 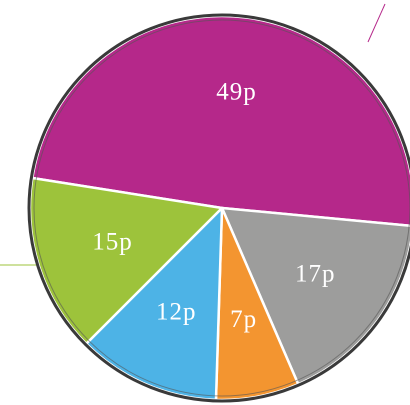 What do you see at coordinates (243, 319) in the screenshot?
I see `slice-label: 7p` at bounding box center [243, 319].